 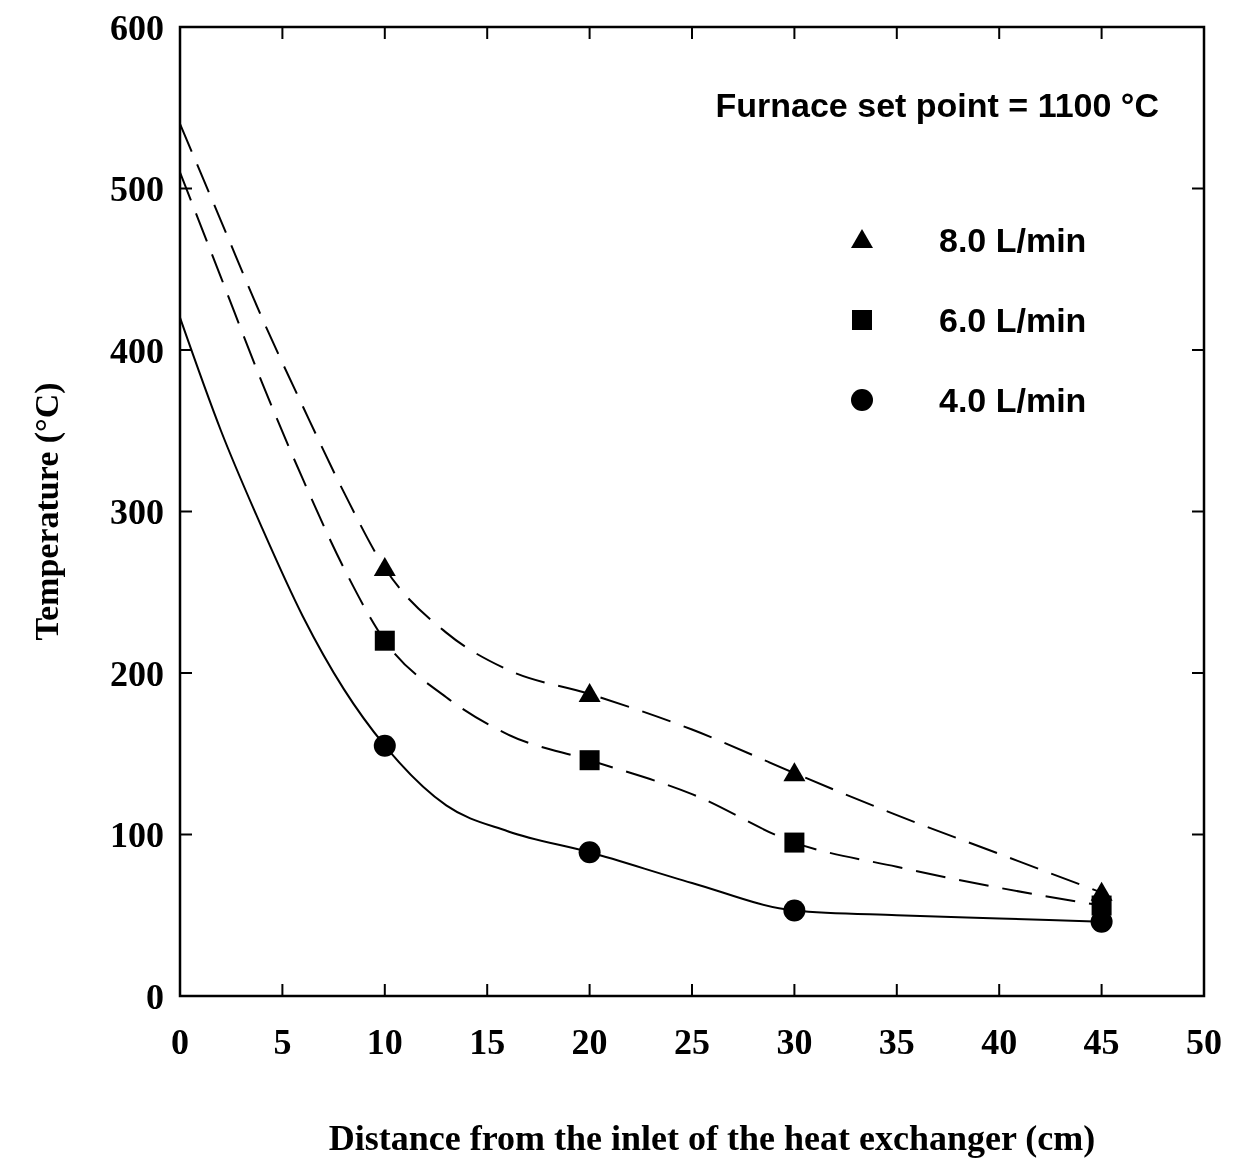 What do you see at coordinates (692, 1042) in the screenshot?
I see `x-tick-label: 25` at bounding box center [692, 1042].